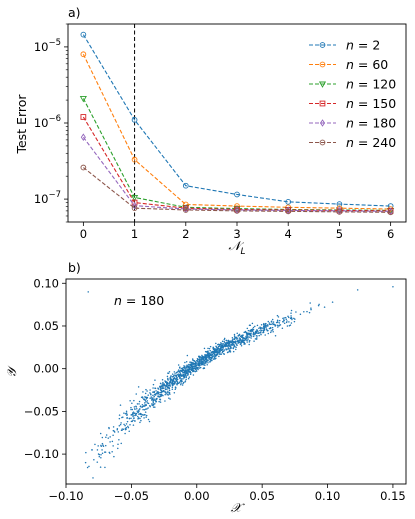 The width and height of the screenshot is (415, 519). I want to click on panel-b-annotation-value: 180, so click(152, 300).